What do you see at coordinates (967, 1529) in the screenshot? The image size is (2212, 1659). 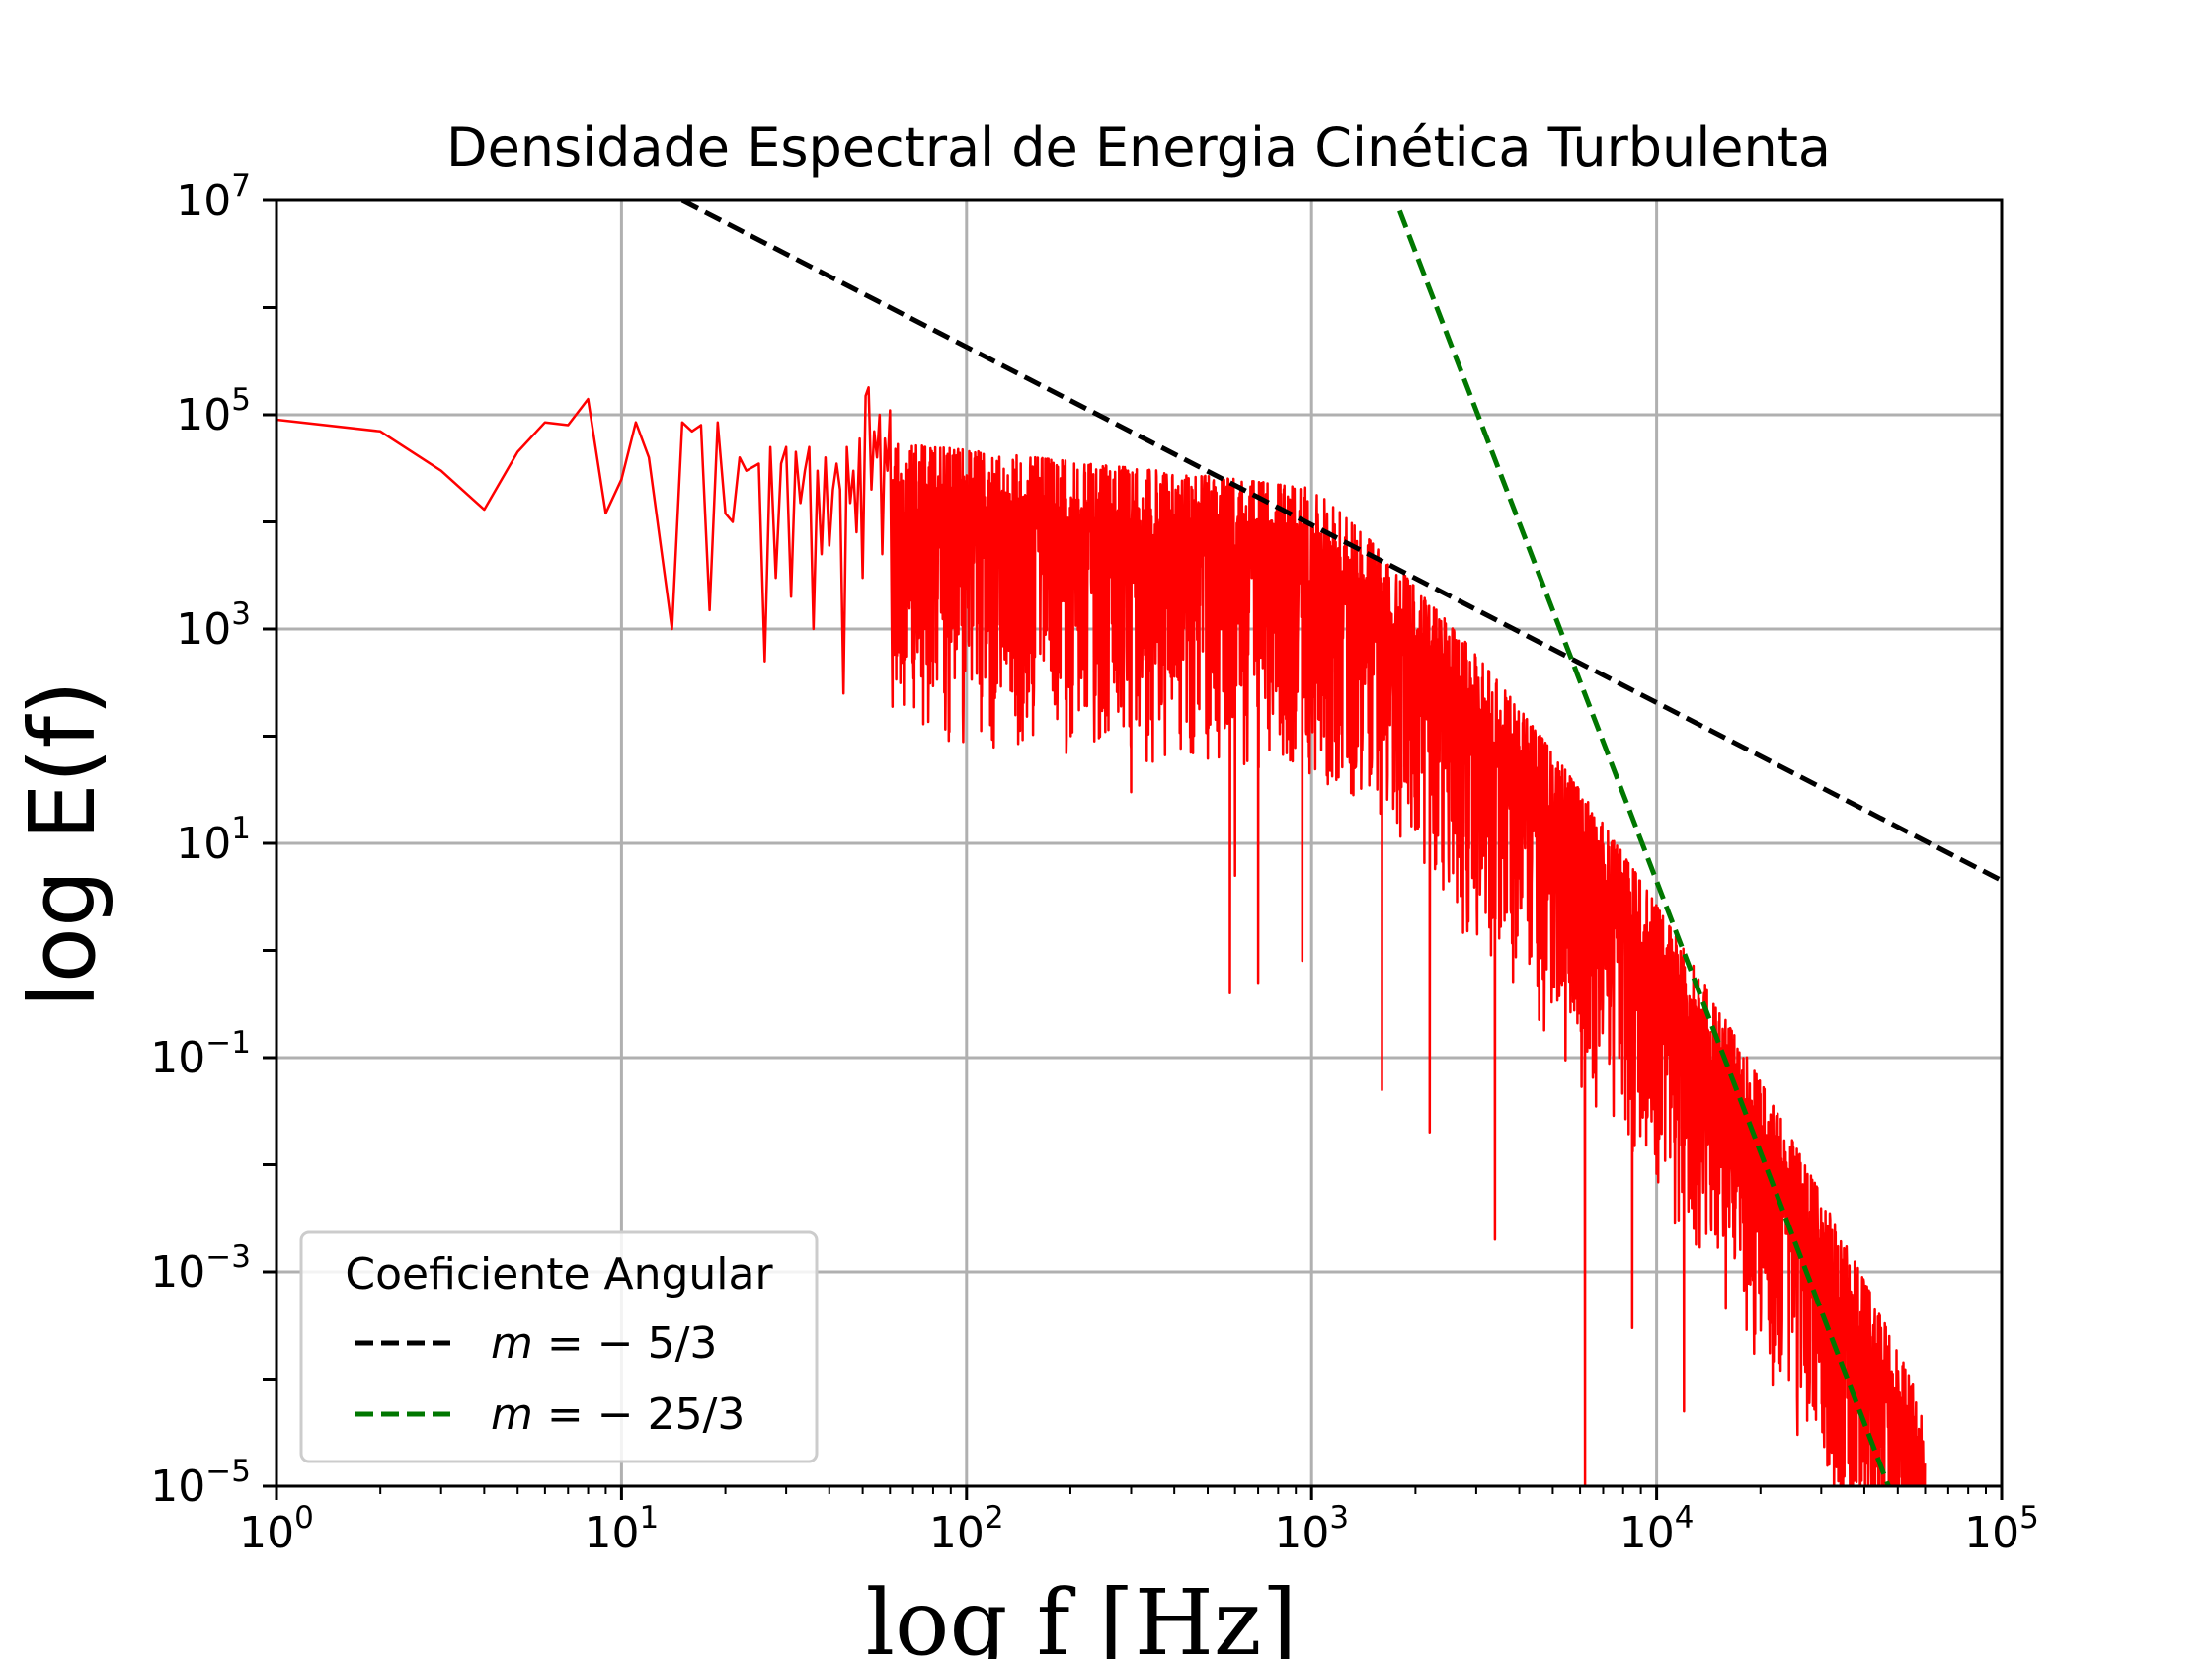 I see `x-tick-label: 10²` at bounding box center [967, 1529].